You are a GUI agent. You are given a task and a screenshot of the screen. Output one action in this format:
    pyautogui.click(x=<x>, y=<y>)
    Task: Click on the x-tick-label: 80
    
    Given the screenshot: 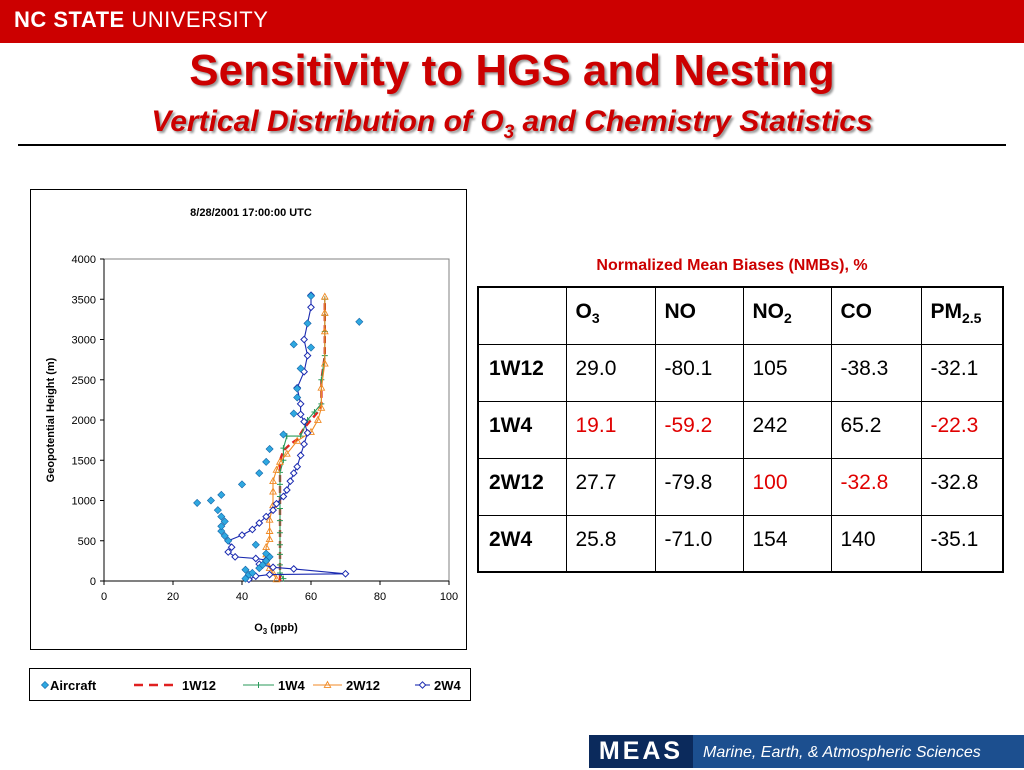 What is the action you would take?
    pyautogui.click(x=380, y=597)
    